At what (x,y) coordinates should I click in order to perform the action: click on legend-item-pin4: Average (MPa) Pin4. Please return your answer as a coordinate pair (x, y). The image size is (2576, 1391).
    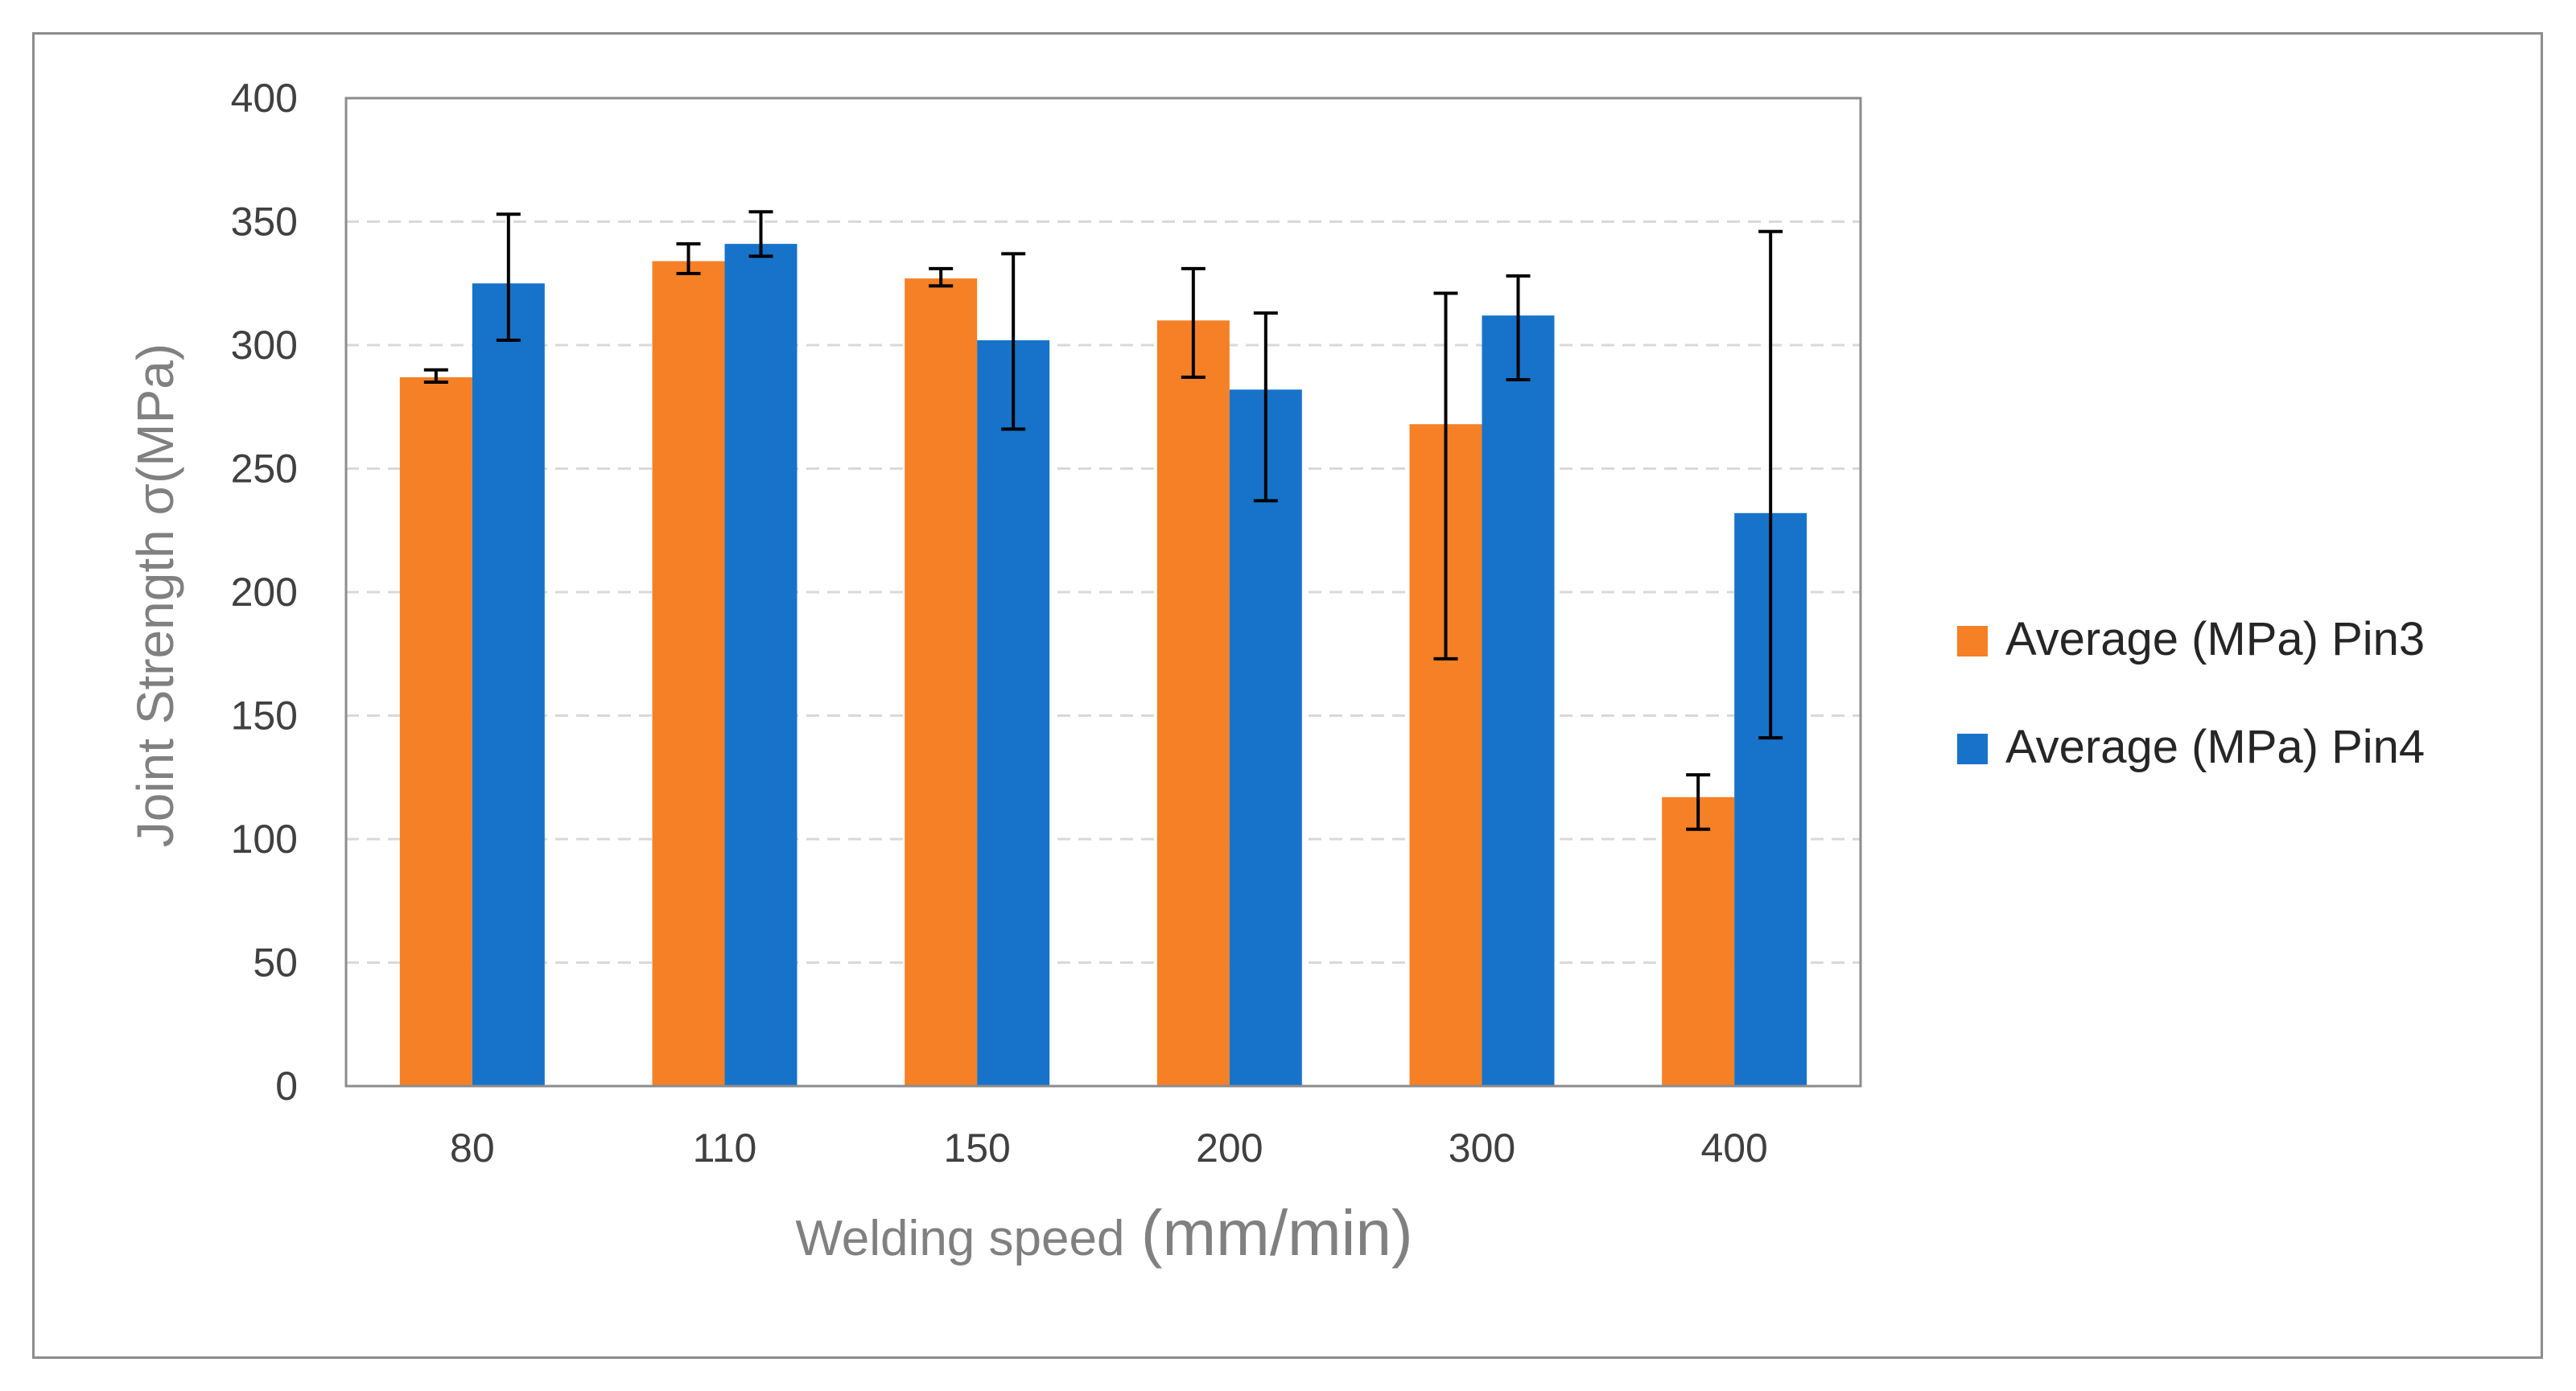
    Looking at the image, I should click on (2191, 747).